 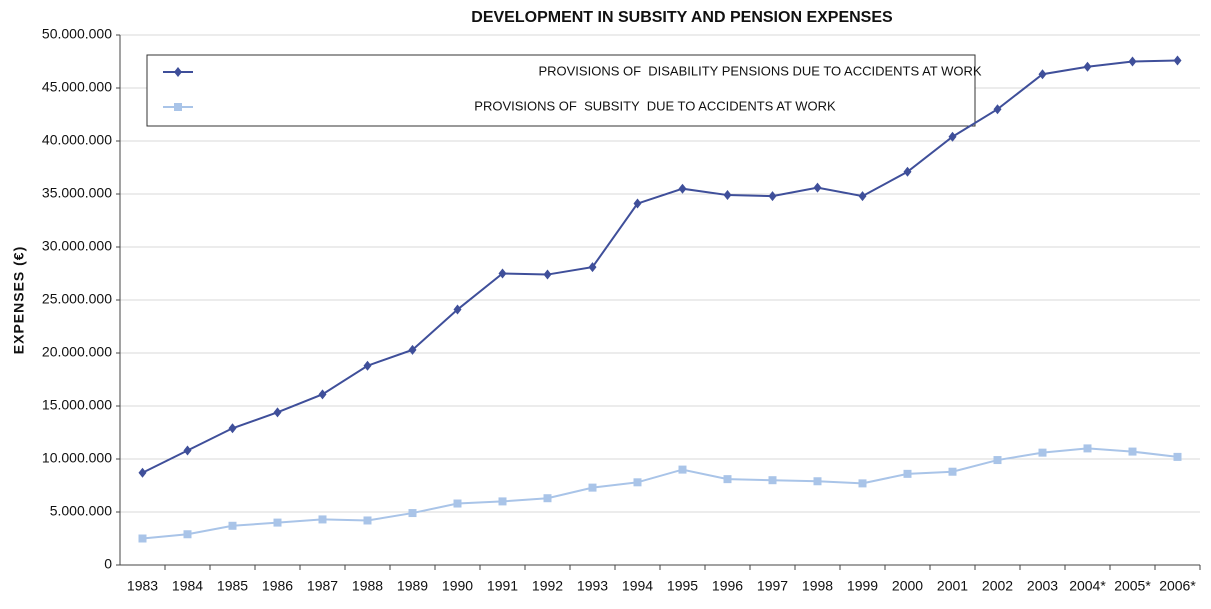 I want to click on x-tick-label: 1983, so click(x=142, y=586).